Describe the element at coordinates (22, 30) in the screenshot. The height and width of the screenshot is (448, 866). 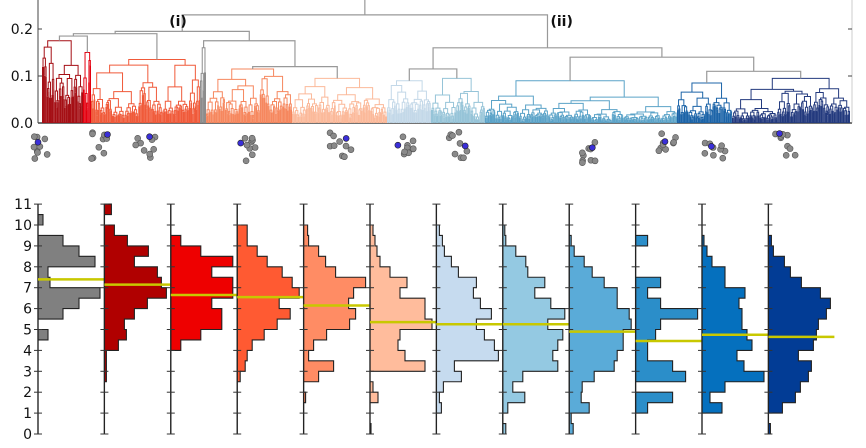
I see `y-tick-label: 0.2` at that location.